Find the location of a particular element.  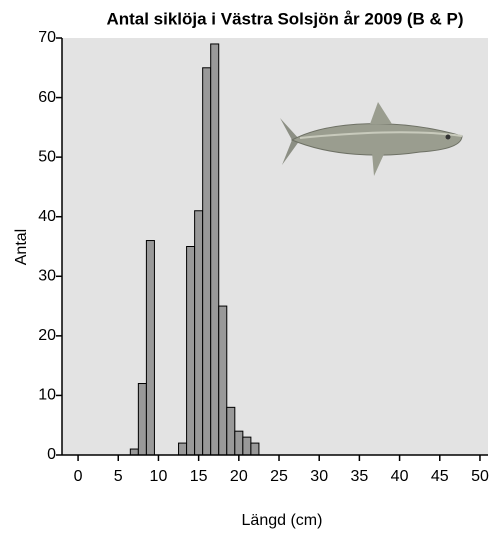

x-tick-label: 35 is located at coordinates (359, 476).